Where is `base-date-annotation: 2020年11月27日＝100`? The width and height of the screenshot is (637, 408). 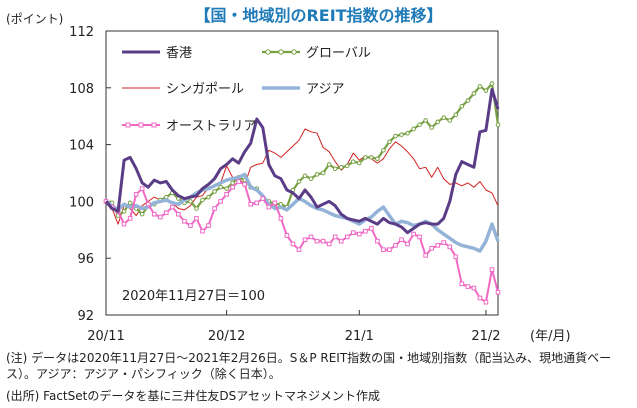
base-date-annotation: 2020年11月27日＝100 is located at coordinates (193, 296).